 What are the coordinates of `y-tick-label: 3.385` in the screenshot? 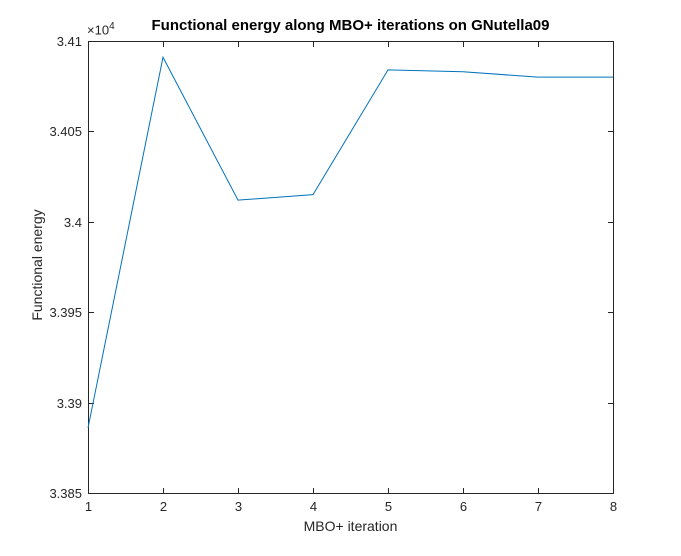 It's located at (65, 493).